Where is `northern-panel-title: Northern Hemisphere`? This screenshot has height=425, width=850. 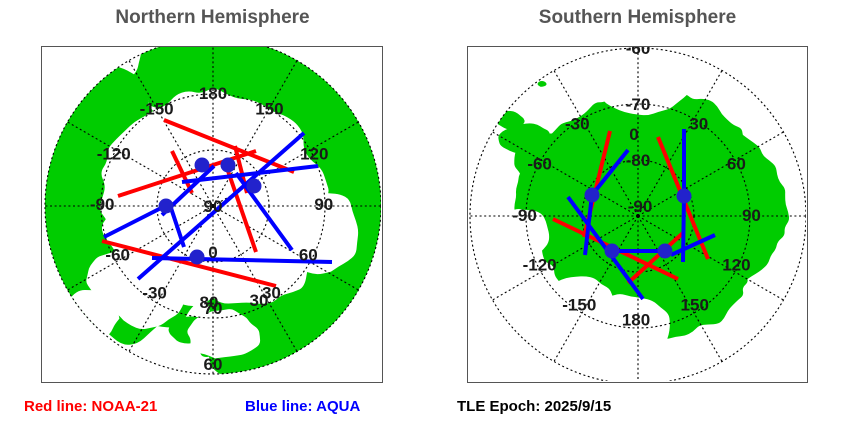
northern-panel-title: Northern Hemisphere is located at coordinates (212, 17).